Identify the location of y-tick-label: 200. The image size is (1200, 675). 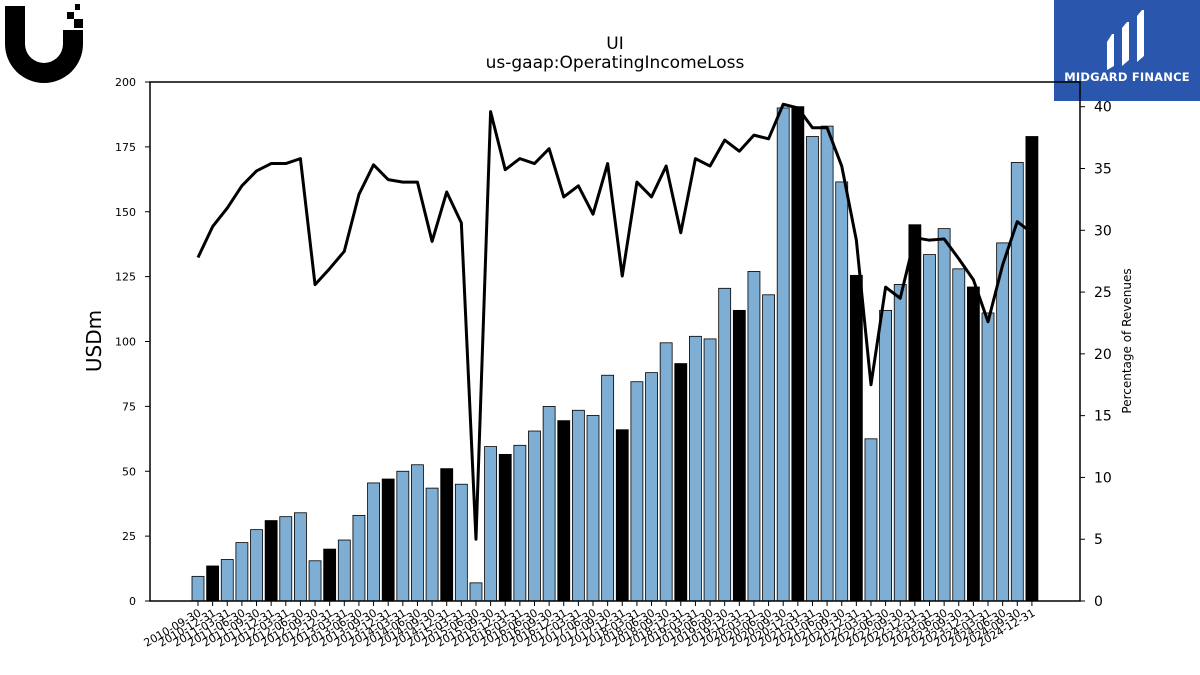
(125, 82).